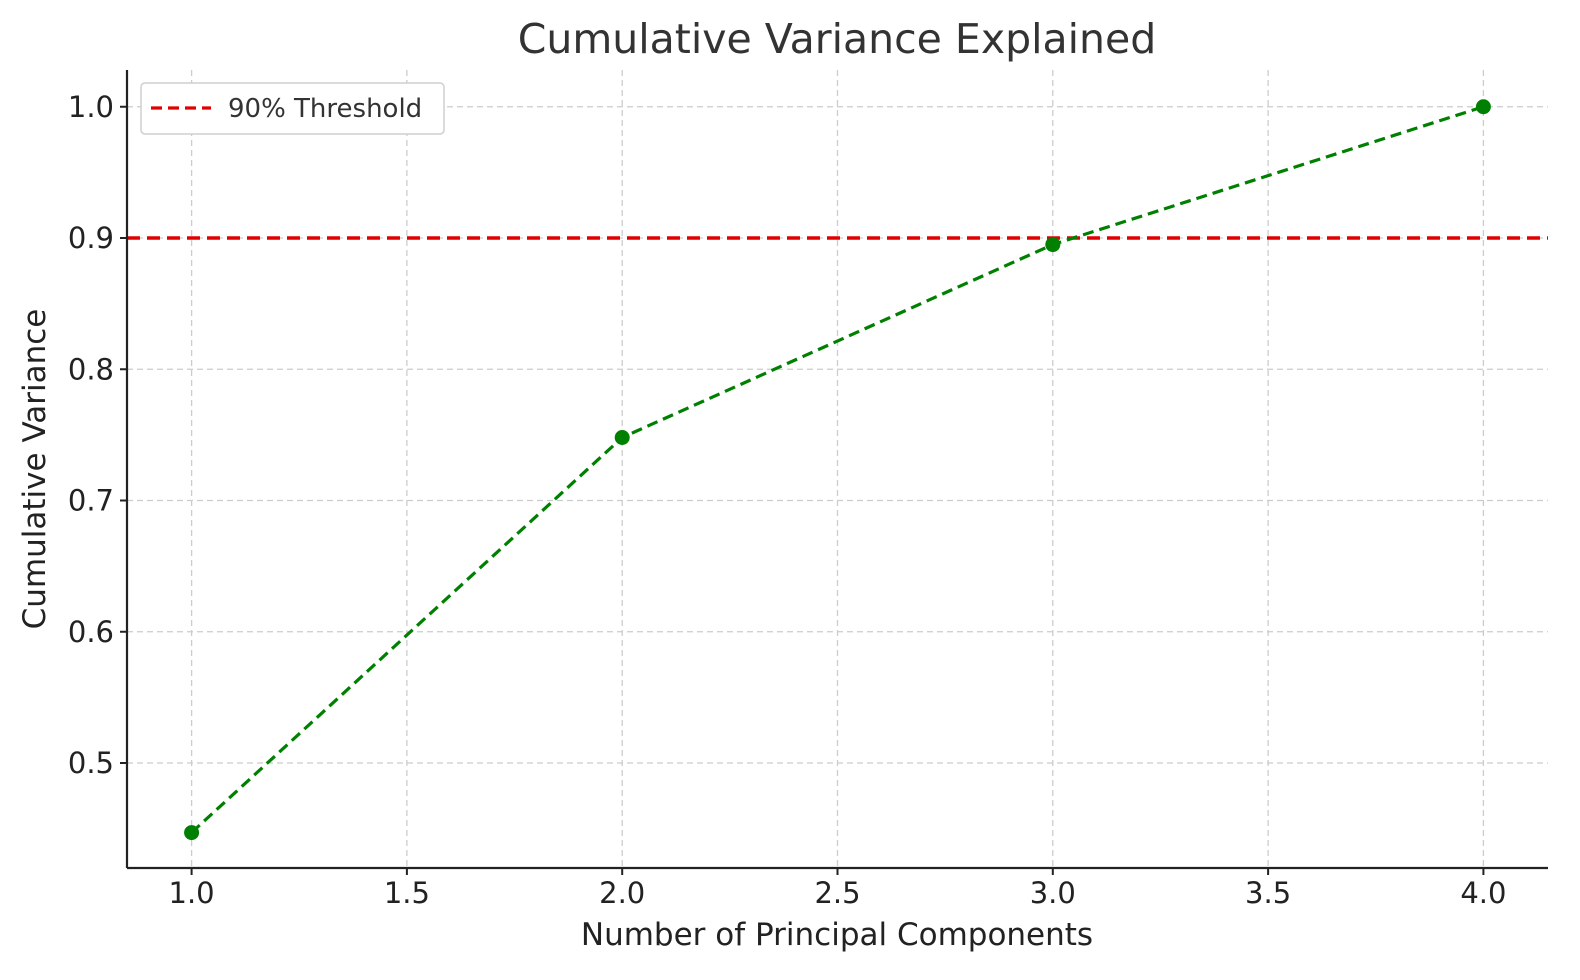 The height and width of the screenshot is (980, 1580). What do you see at coordinates (1268, 893) in the screenshot?
I see `x-tick-label: 3.5` at bounding box center [1268, 893].